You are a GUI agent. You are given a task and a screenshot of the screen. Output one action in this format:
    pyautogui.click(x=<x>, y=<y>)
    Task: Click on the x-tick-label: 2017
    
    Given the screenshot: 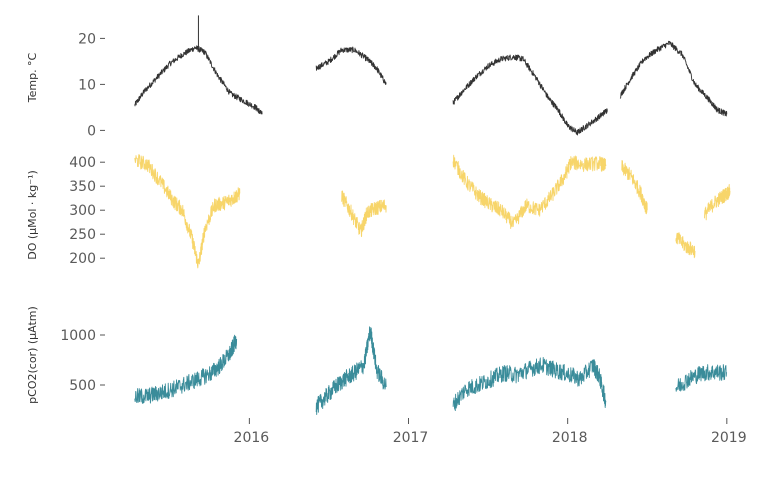 What is the action you would take?
    pyautogui.click(x=411, y=438)
    